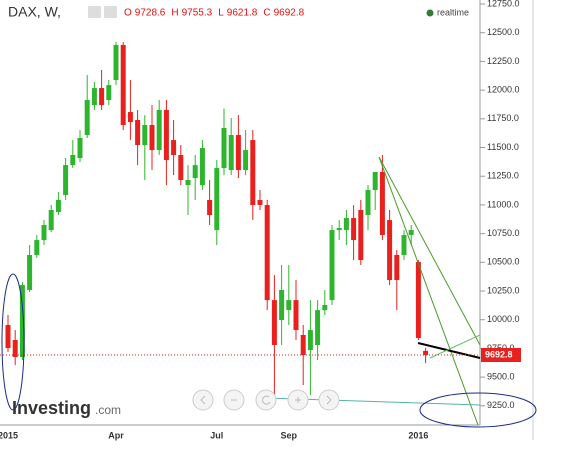 This screenshot has height=452, width=568. I want to click on x-tick-label: Sep, so click(289, 435).